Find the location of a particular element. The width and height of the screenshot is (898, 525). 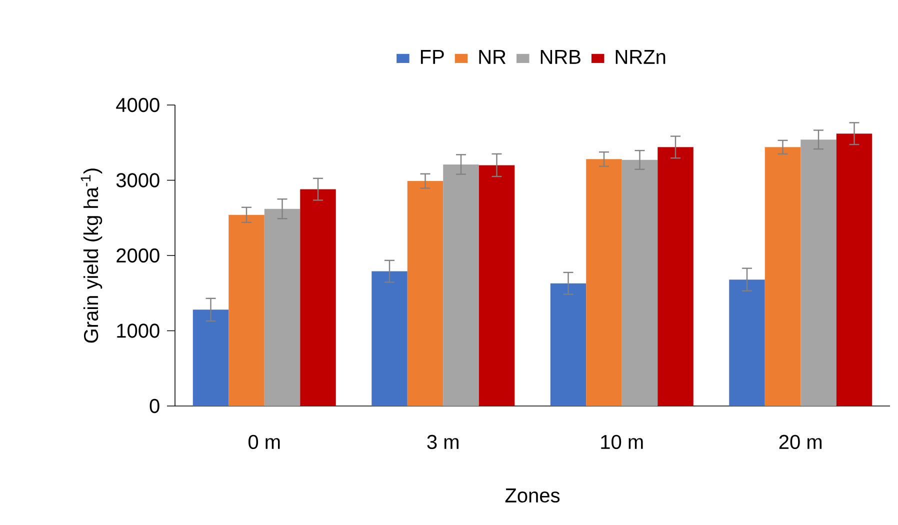

y-tick-label: 2000 is located at coordinates (138, 255).